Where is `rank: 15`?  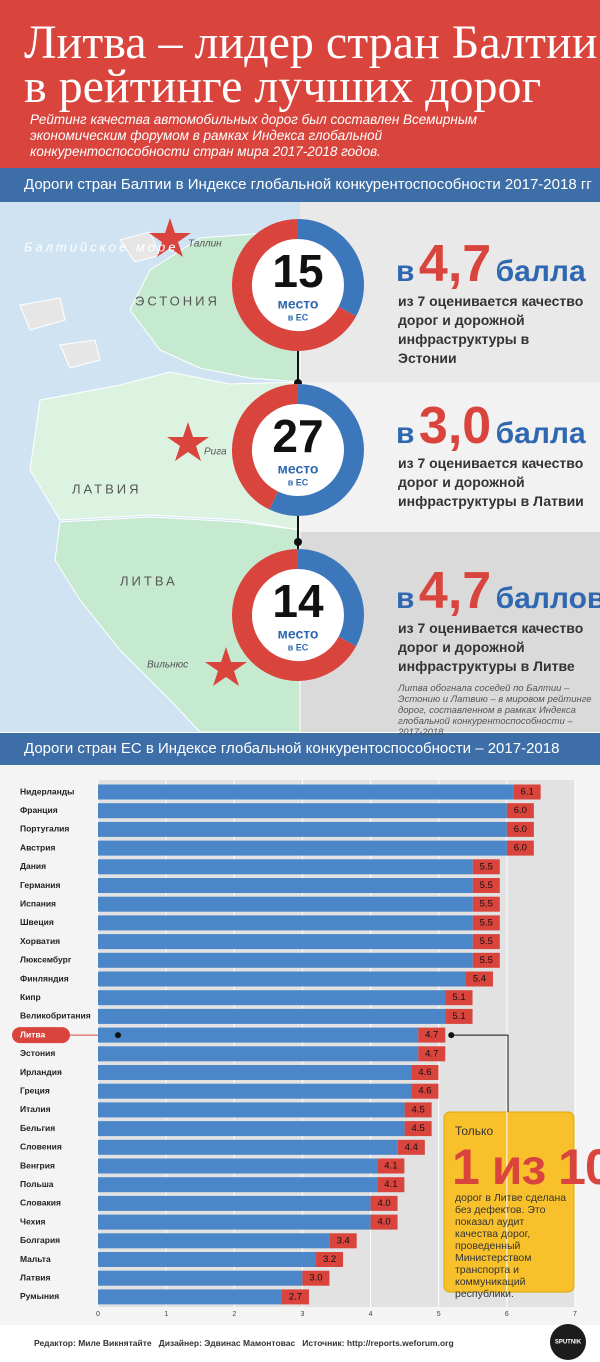
rank: 15 is located at coordinates (297, 271).